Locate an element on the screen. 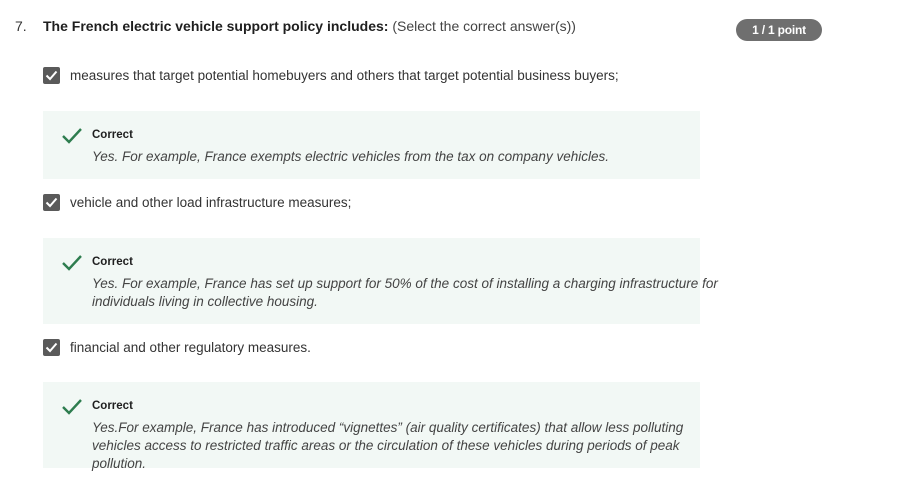 This screenshot has height=487, width=897. question-number: 7. is located at coordinates (21, 26).